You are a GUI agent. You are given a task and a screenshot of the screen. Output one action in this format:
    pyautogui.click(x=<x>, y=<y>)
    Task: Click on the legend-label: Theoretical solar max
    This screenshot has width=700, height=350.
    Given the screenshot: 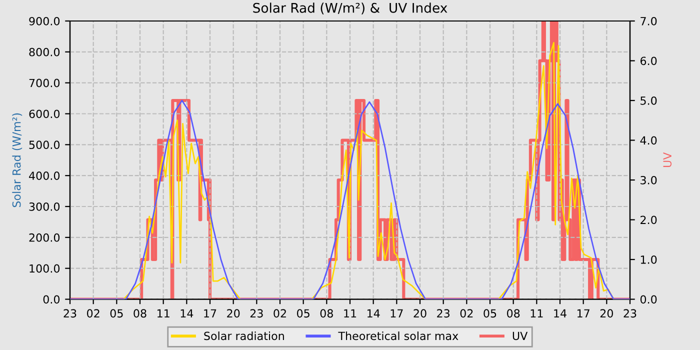 What is the action you would take?
    pyautogui.click(x=398, y=336)
    